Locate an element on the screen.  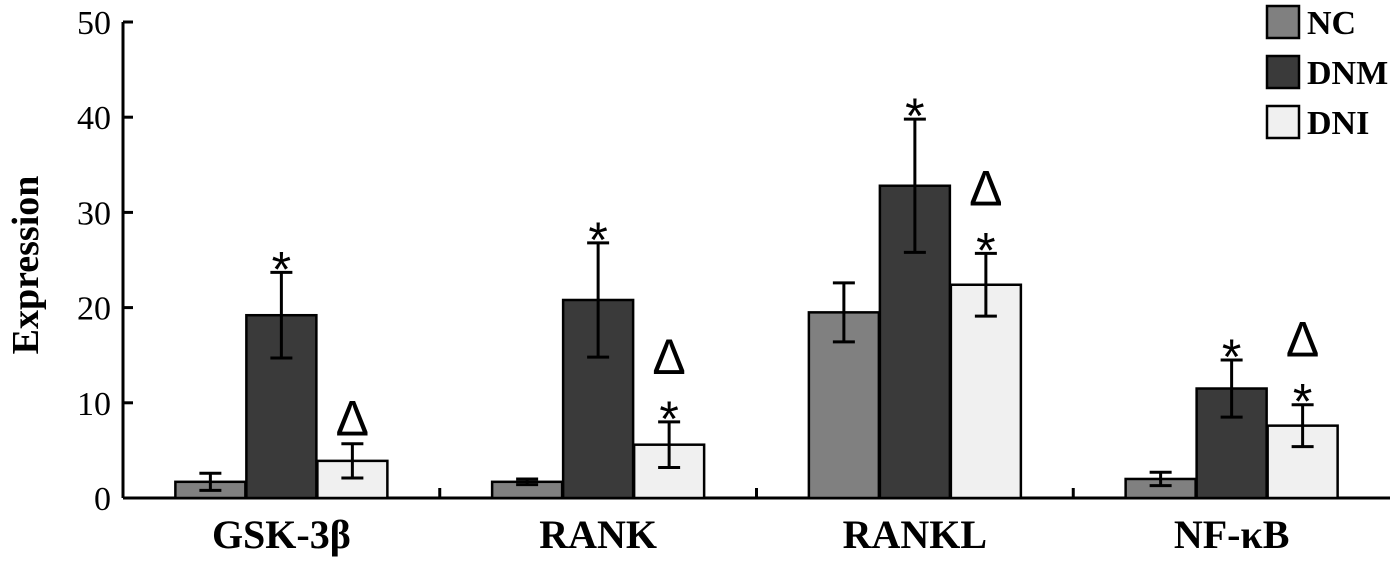
legend-label-dni: DNI is located at coordinates (1338, 123).